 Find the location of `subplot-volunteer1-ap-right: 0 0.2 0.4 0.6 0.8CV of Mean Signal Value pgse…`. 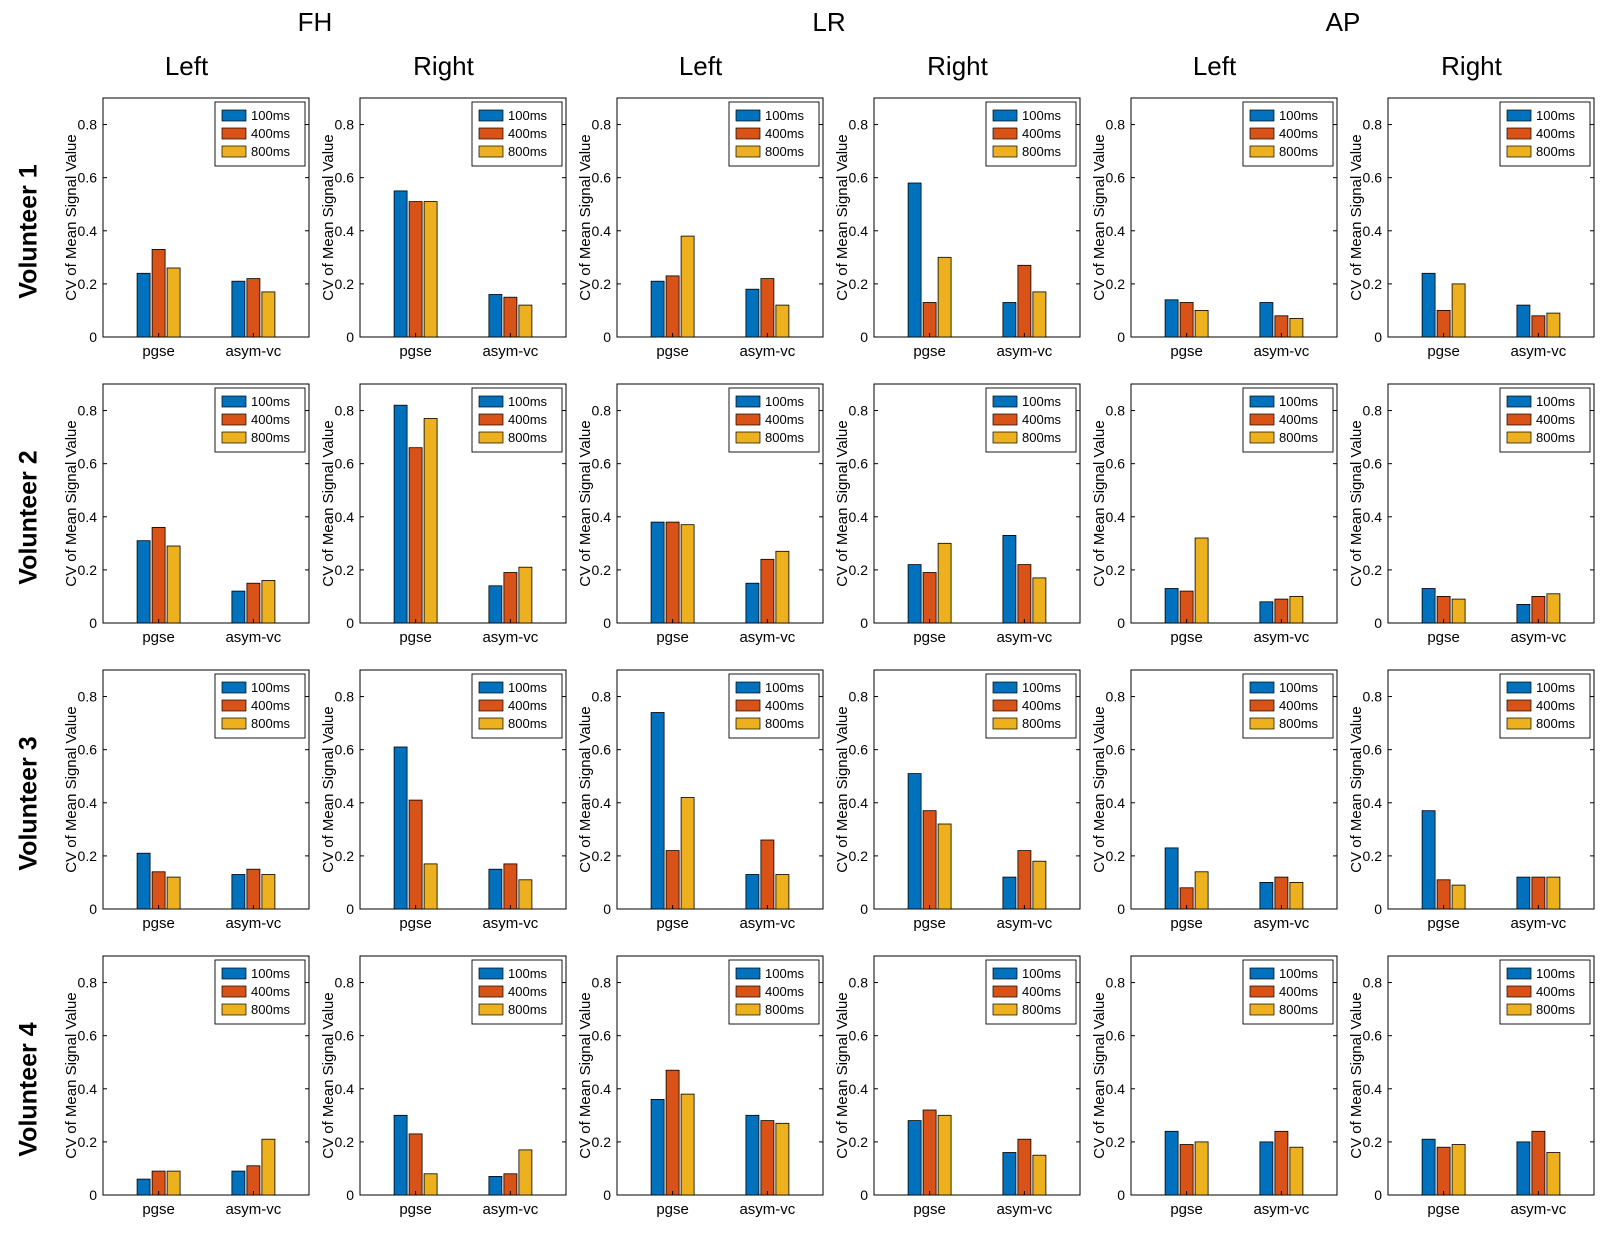

subplot-volunteer1-ap-right: 0 0.2 0.4 0.6 0.8CV of Mean Signal Value pgse… is located at coordinates (1471, 228).